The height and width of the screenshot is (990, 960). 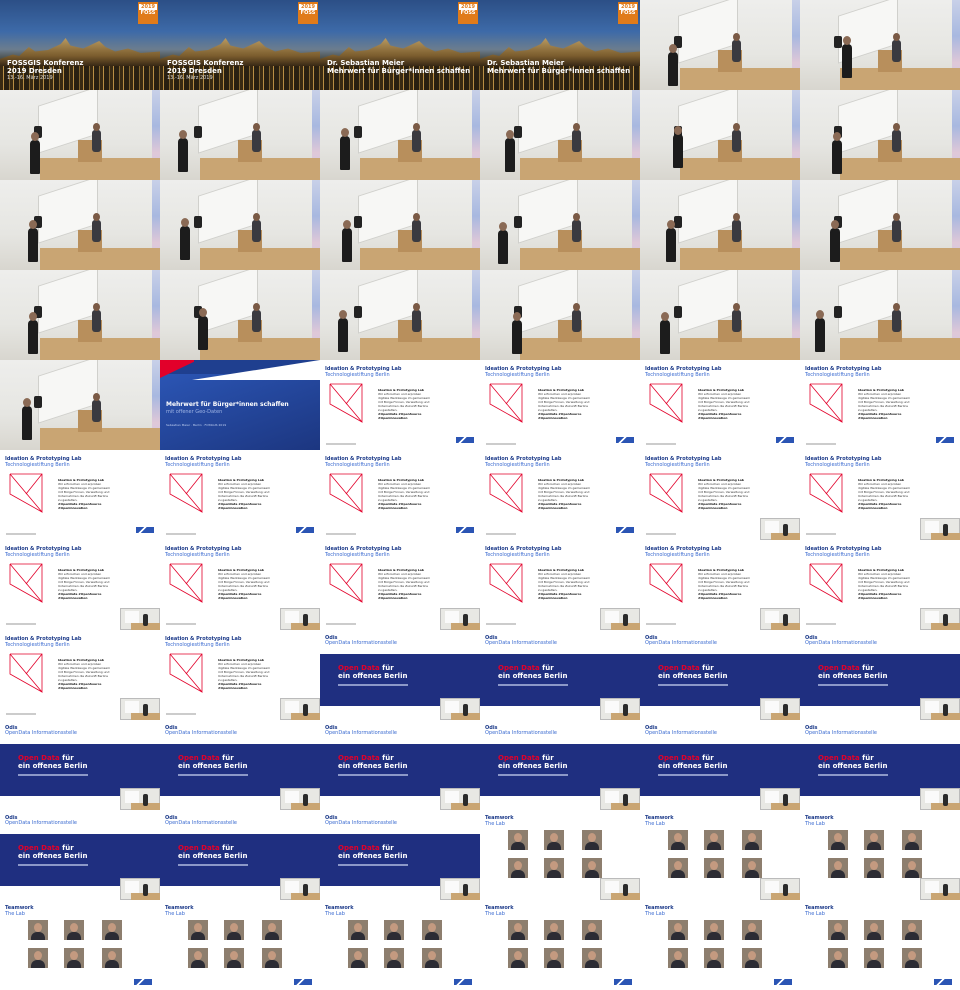 What do you see at coordinates (243, 586) in the screenshot?
I see `body-line: Unternehmen die Zukunft Berlins` at bounding box center [243, 586].